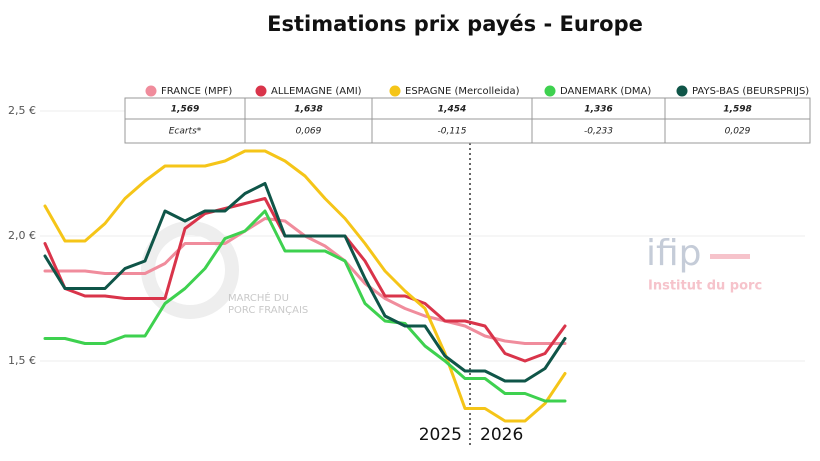 This screenshot has width=820, height=461. I want to click on table-frame, so click(467, 120).